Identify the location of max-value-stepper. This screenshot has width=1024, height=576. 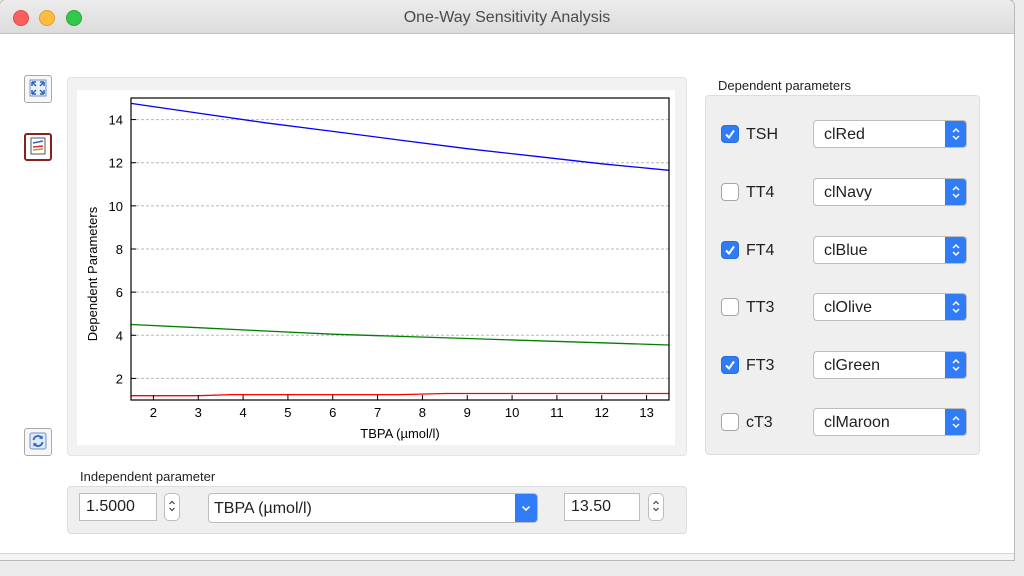
(656, 507).